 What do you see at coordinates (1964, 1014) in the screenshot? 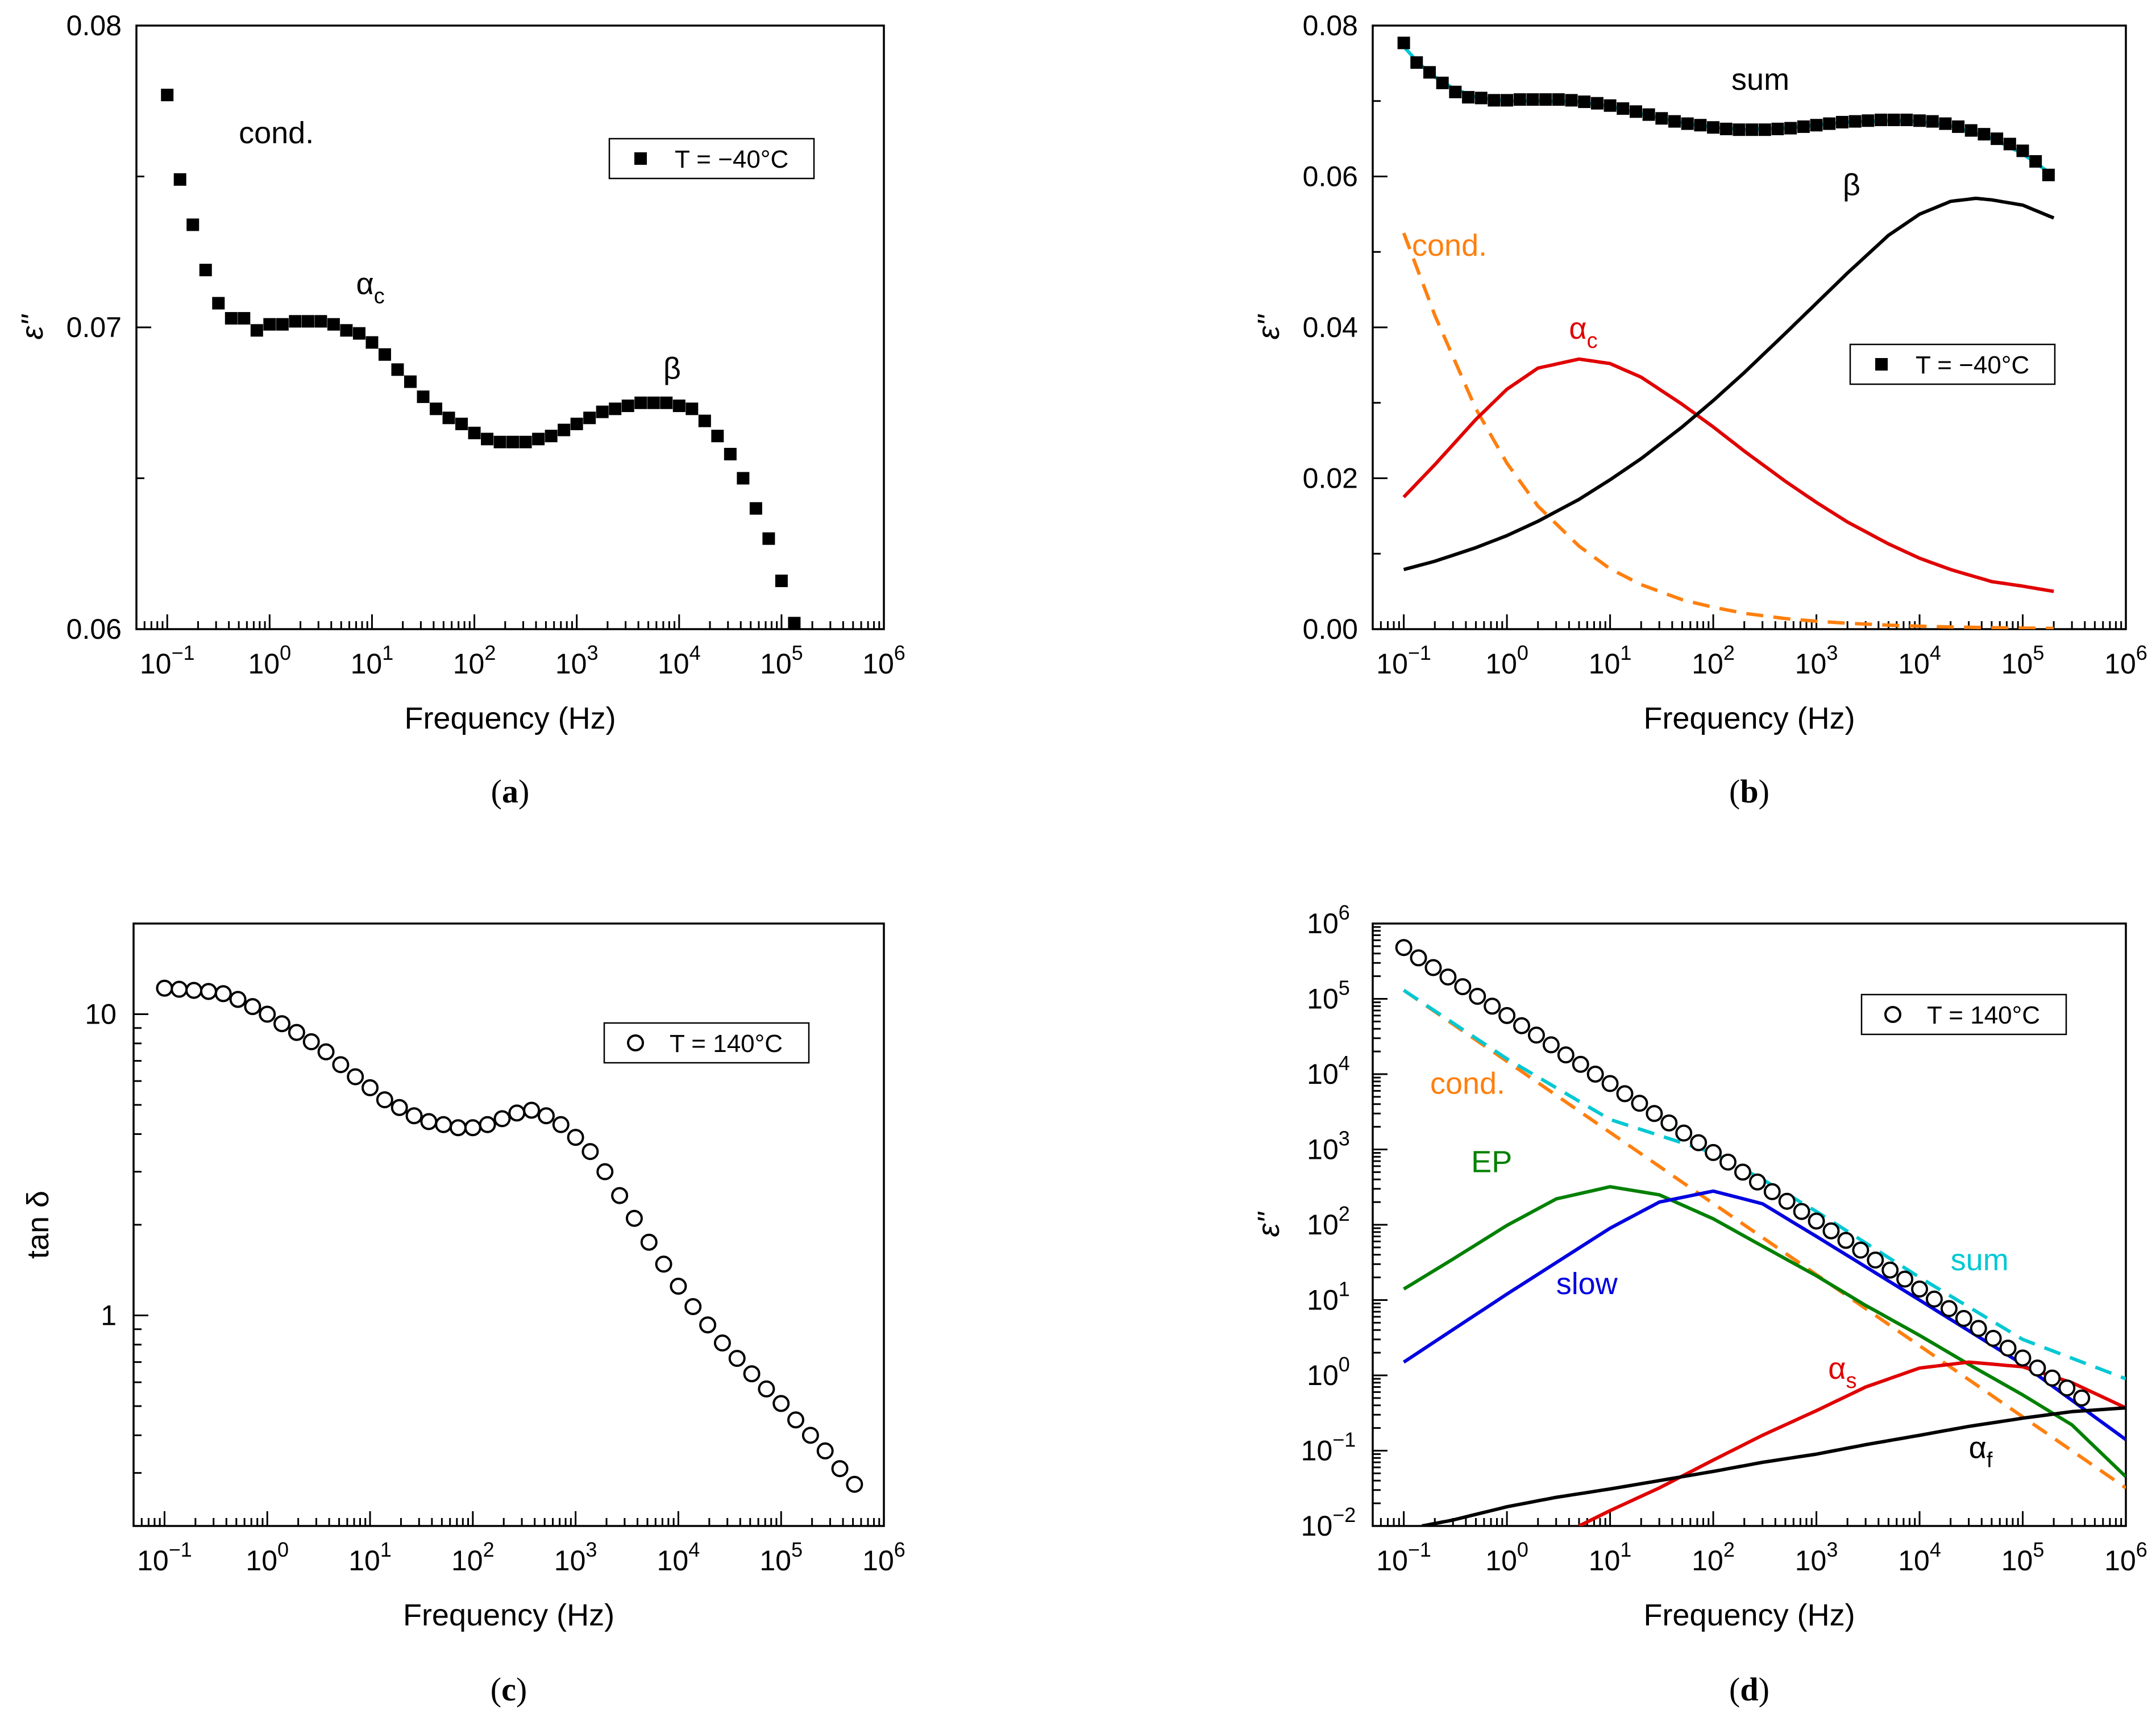
I see `legend: T = 140°C` at bounding box center [1964, 1014].